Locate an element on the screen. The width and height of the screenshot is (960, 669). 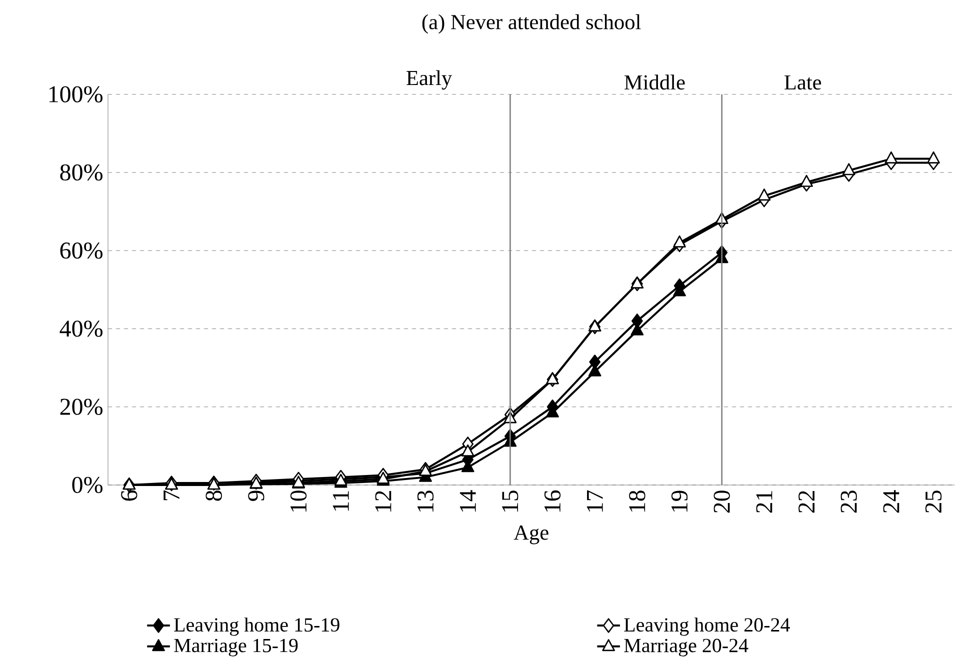
legend-label: Marriage 15-19 is located at coordinates (236, 647).